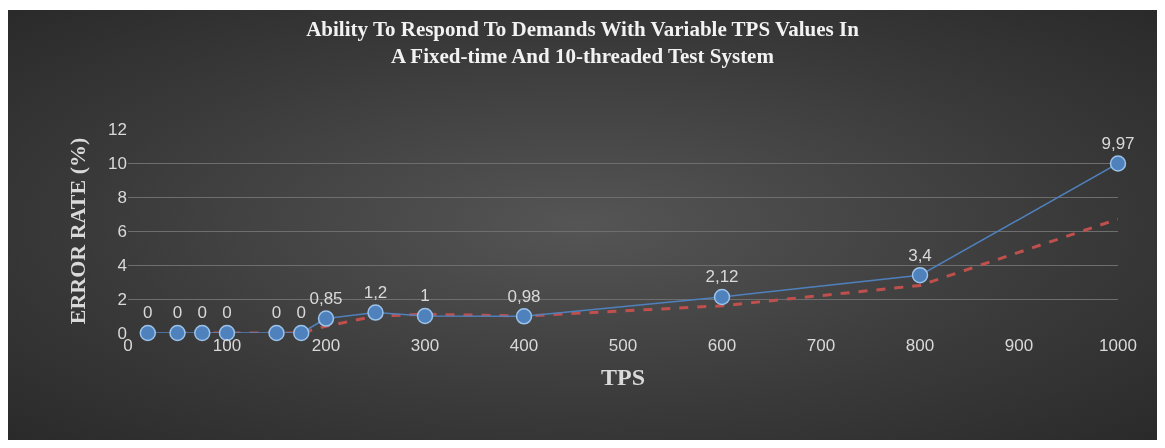 This screenshot has width=1165, height=448. Describe the element at coordinates (425, 296) in the screenshot. I see `data-label: 1` at that location.